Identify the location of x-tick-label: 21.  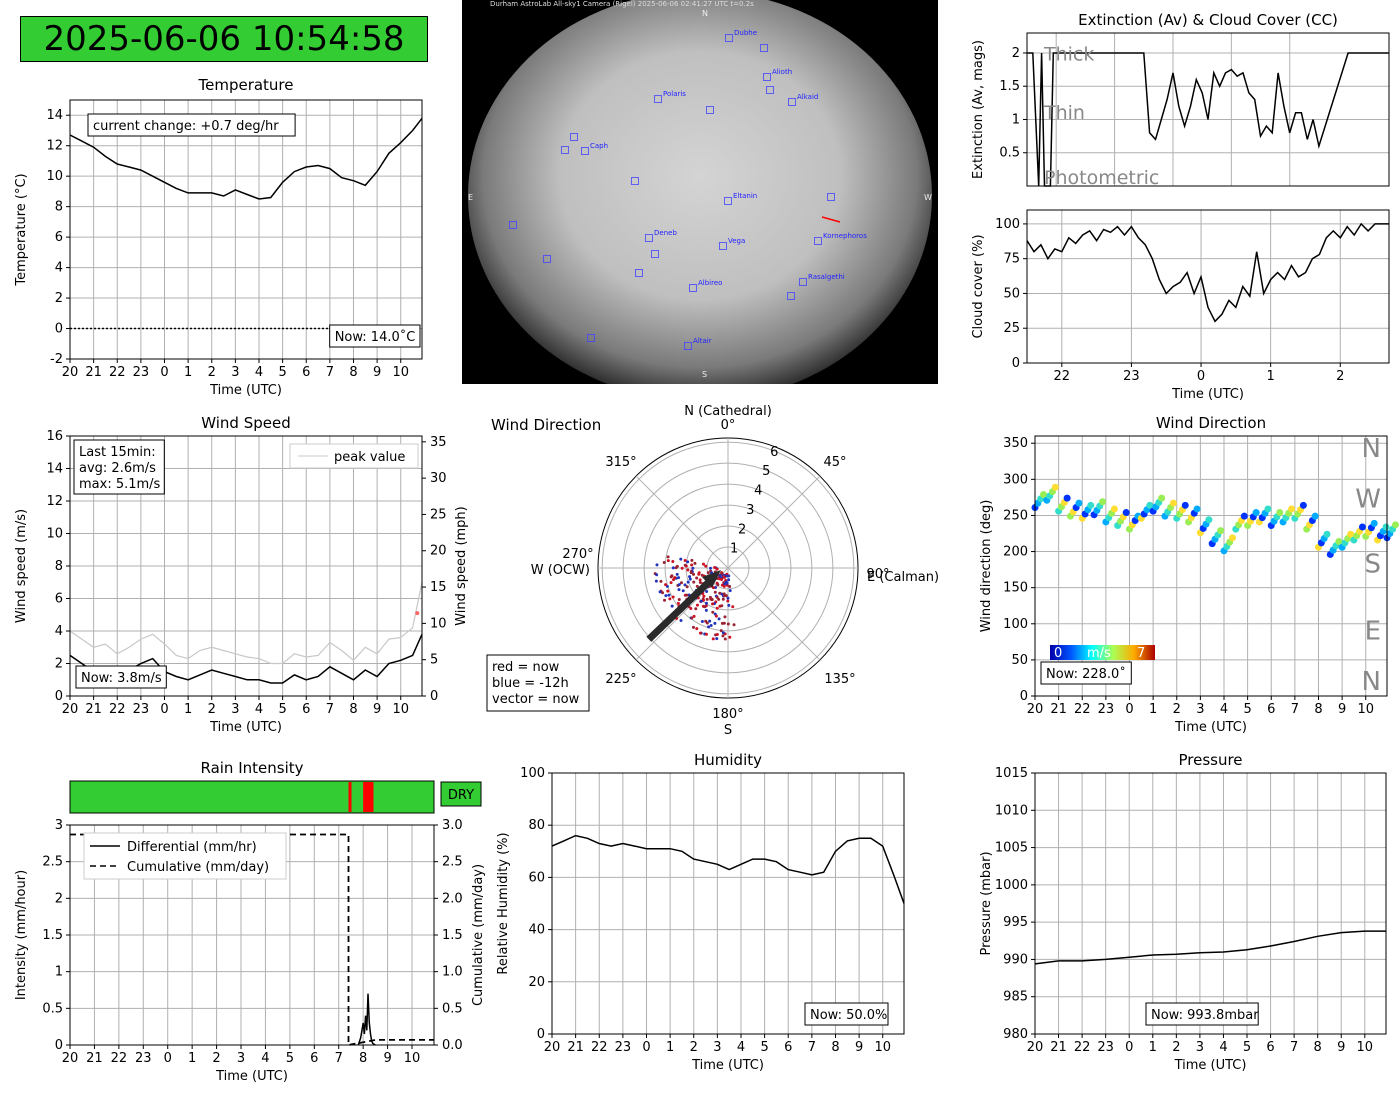
(1058, 709).